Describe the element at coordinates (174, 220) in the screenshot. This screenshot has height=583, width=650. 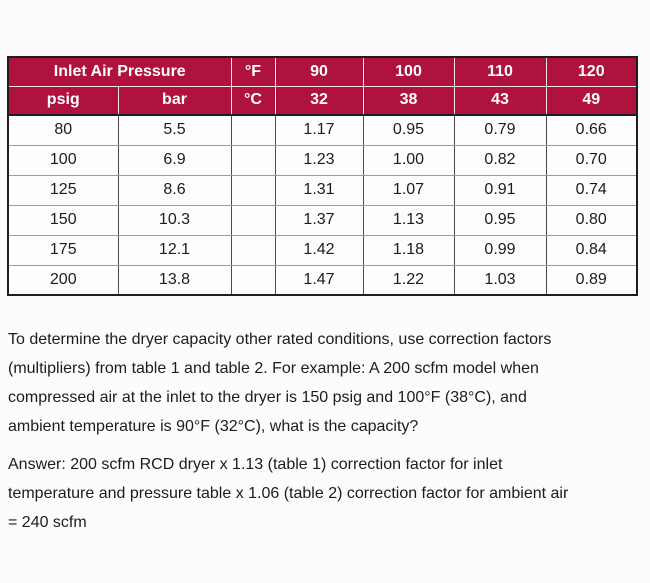
I see `bar-value: 10.3` at that location.